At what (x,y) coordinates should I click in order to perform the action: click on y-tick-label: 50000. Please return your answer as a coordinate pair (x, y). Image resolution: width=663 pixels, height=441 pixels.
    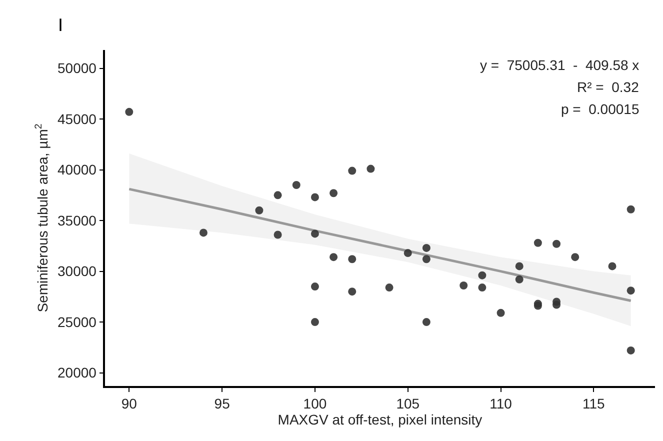
    Looking at the image, I should click on (77, 68).